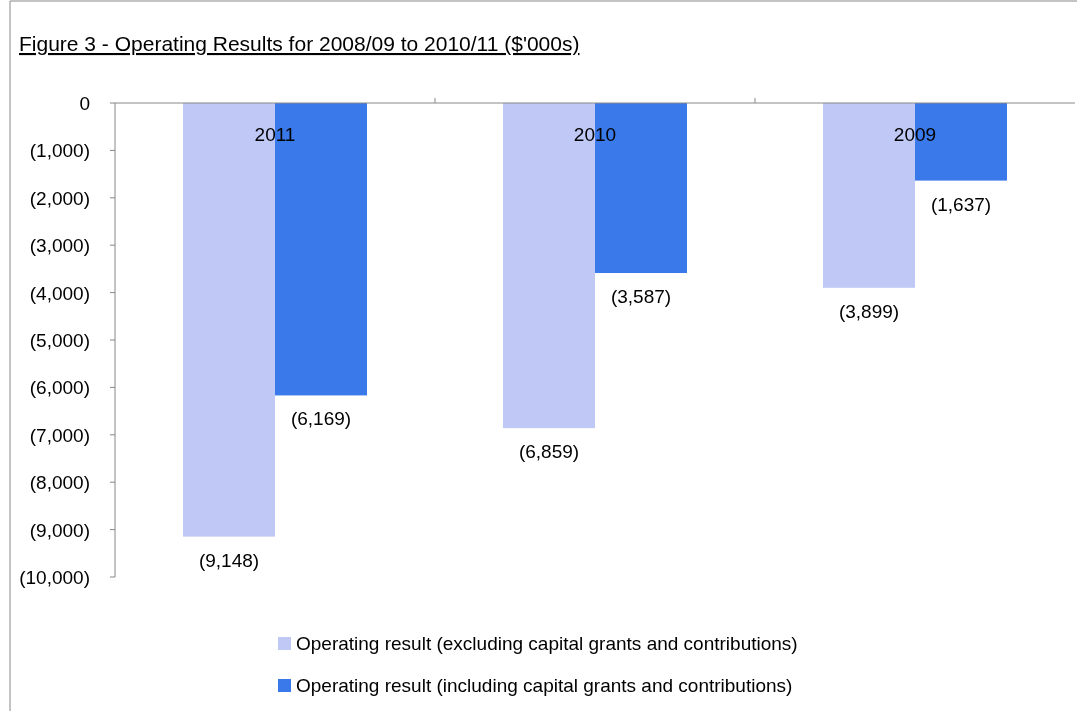  Describe the element at coordinates (59, 388) in the screenshot. I see `y-tick-label: (6,000)` at that location.